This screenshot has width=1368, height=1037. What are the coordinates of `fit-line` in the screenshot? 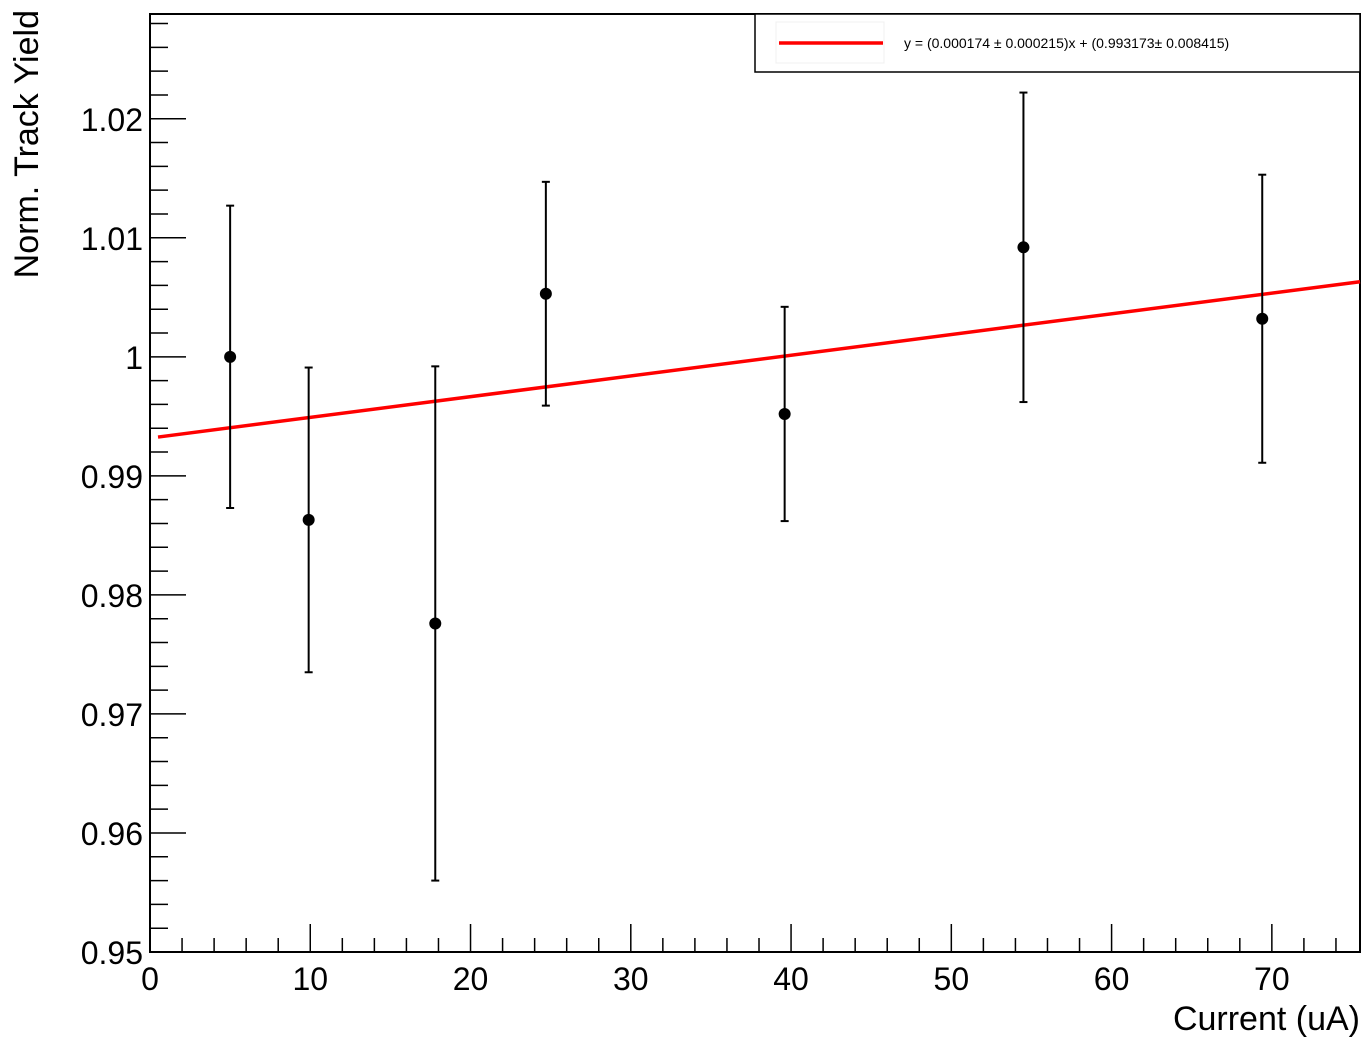 It's located at (759, 359).